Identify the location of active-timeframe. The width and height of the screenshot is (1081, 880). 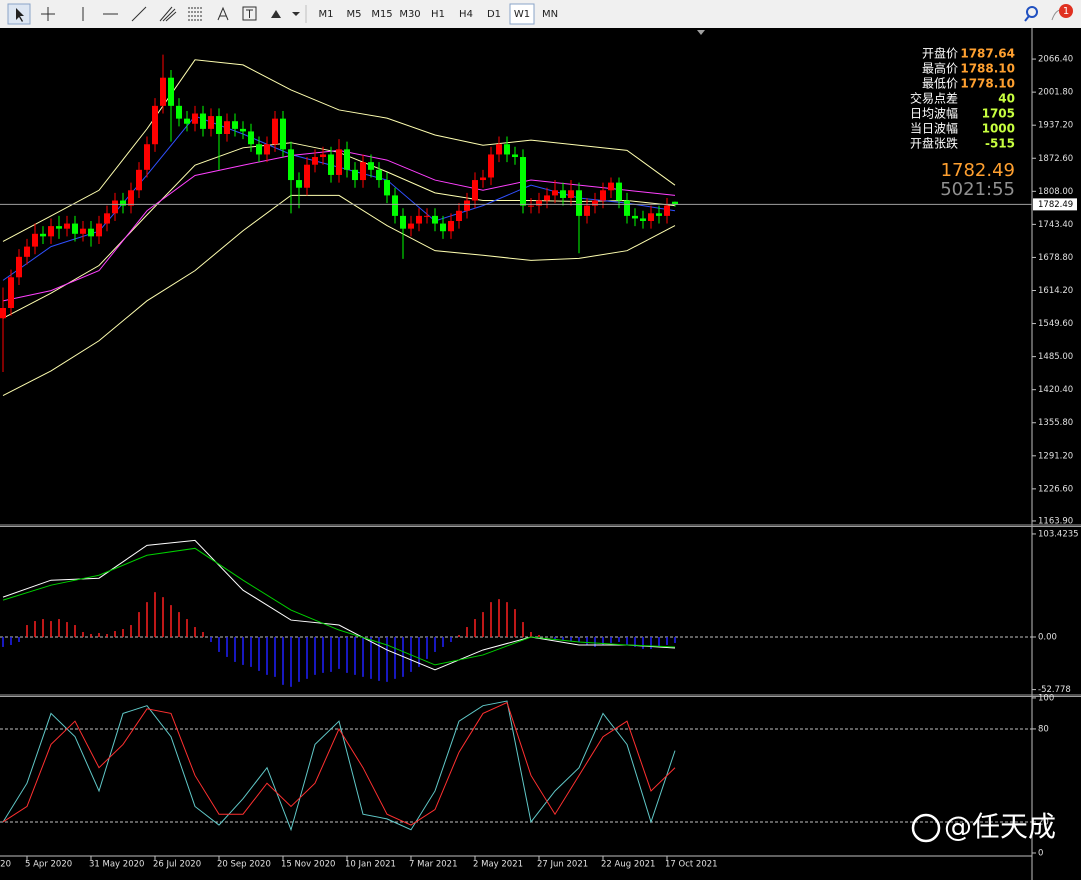
(522, 14).